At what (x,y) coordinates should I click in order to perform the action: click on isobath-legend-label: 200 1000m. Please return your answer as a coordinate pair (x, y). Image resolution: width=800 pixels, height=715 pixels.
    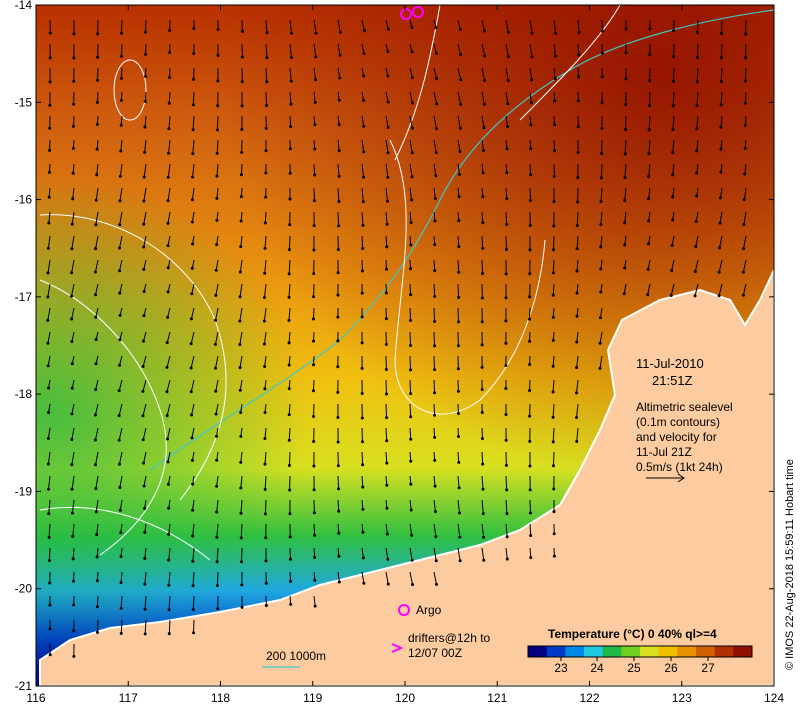
    Looking at the image, I should click on (296, 656).